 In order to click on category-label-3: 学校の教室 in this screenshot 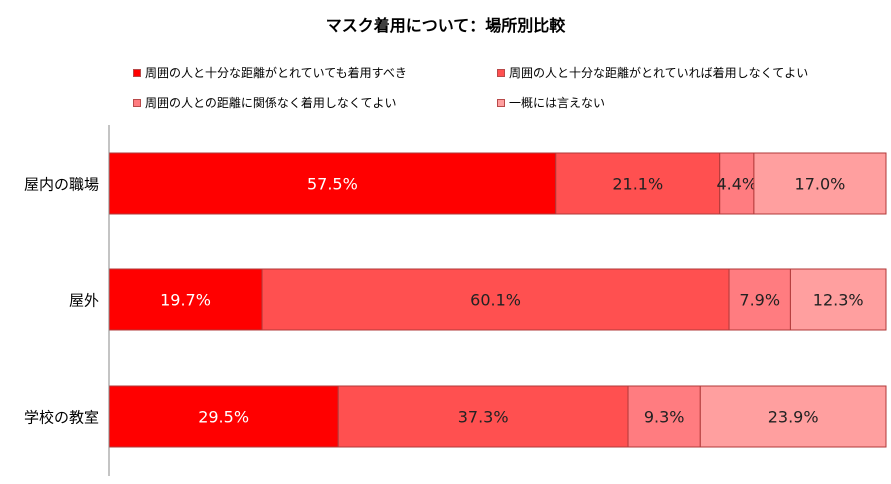, I will do `click(61, 418)`.